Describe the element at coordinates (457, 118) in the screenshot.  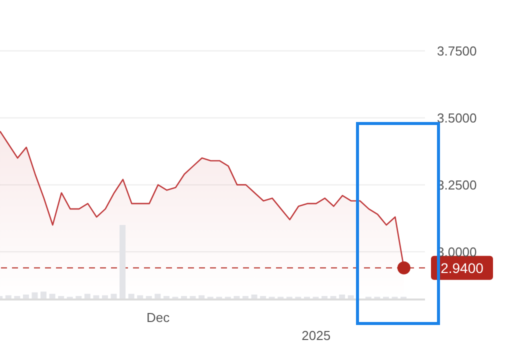
I see `y-tick-label: 3.5000` at that location.